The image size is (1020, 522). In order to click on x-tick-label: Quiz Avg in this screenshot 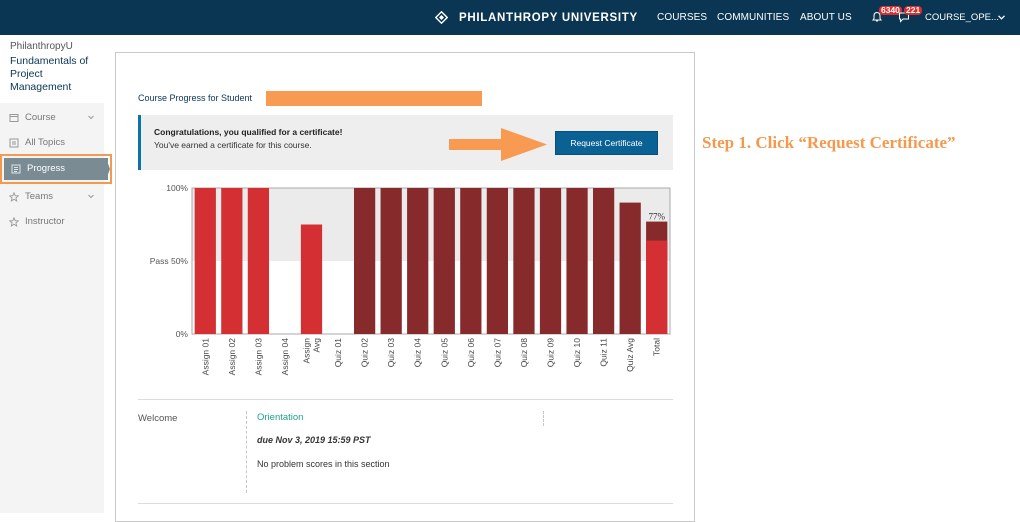, I will do `click(630, 355)`.